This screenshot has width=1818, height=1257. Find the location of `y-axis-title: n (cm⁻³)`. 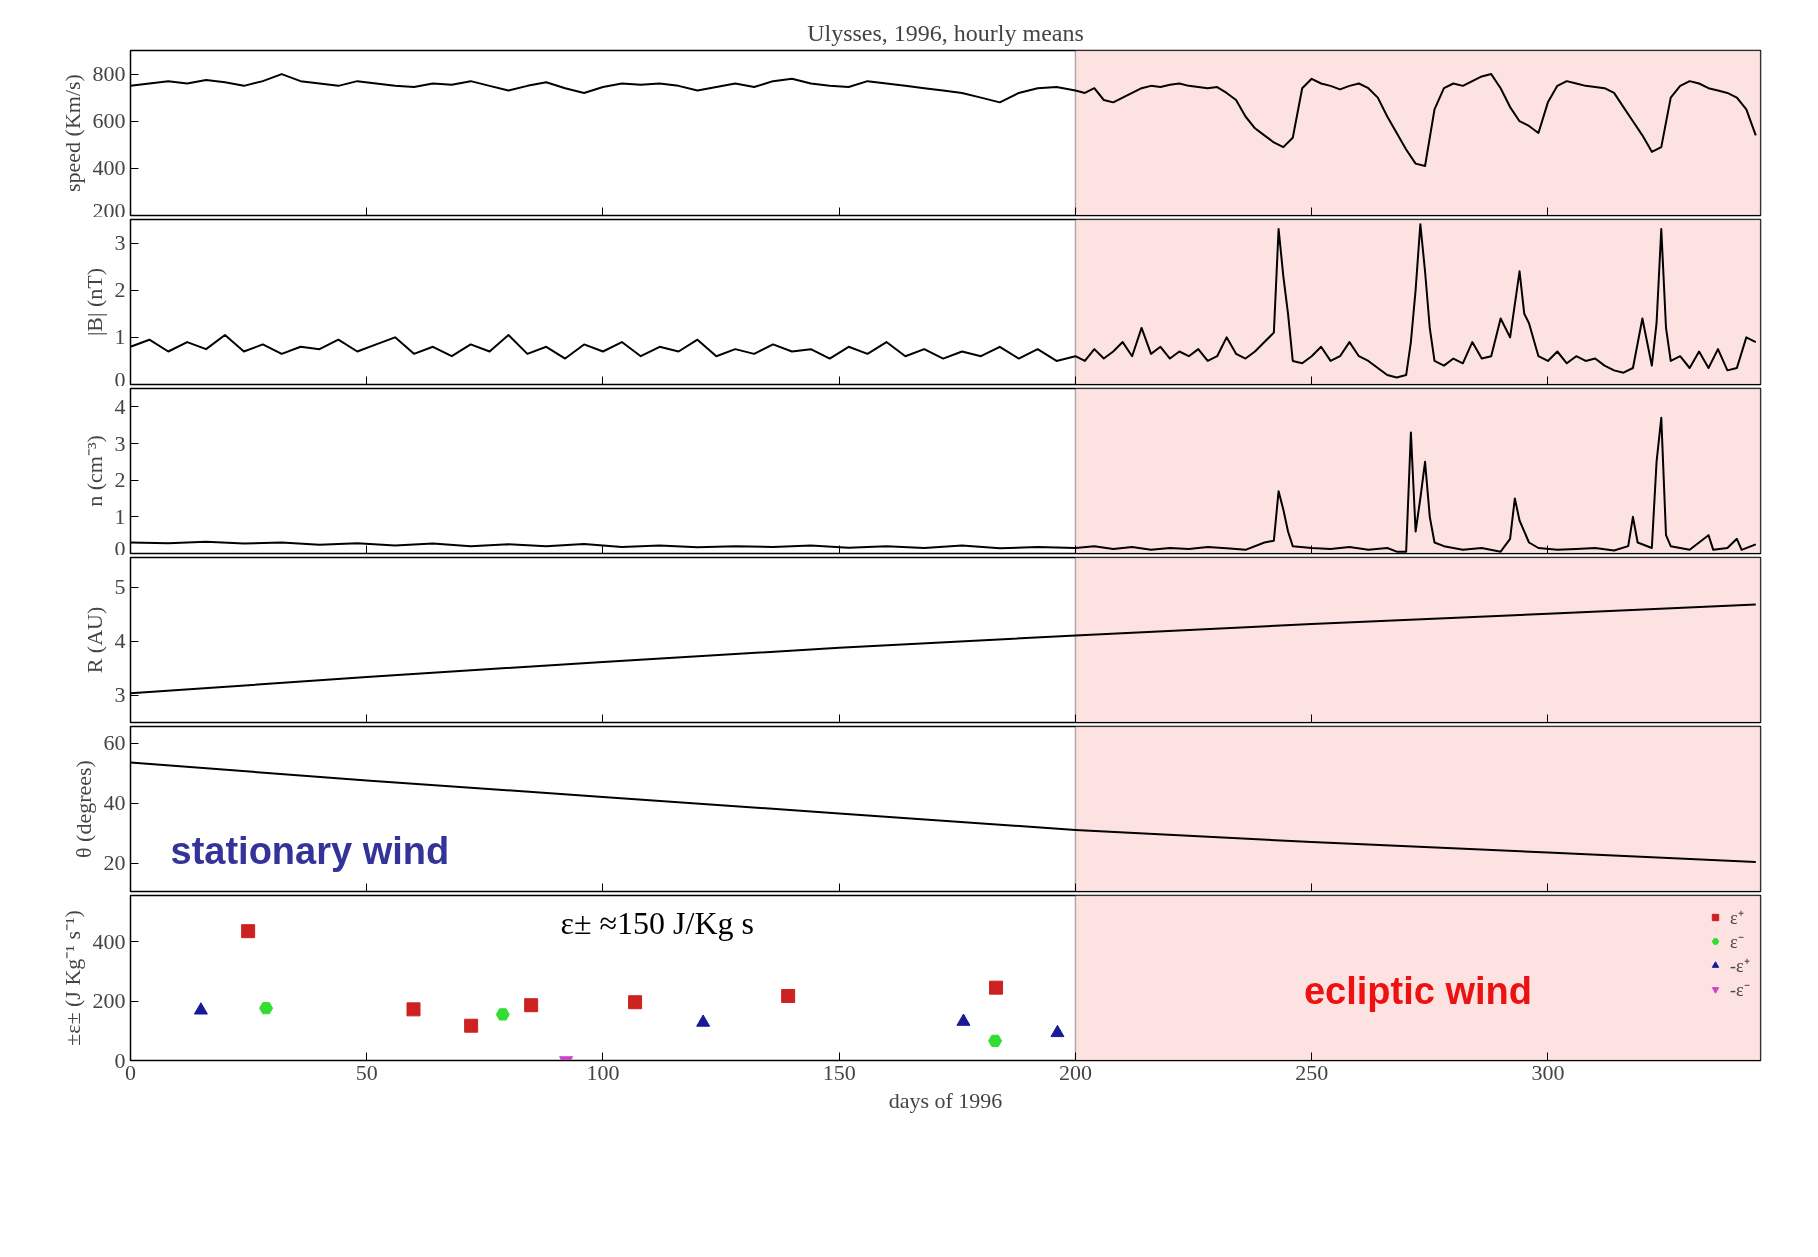

y-axis-title: n (cm⁻³) is located at coordinates (94, 471).